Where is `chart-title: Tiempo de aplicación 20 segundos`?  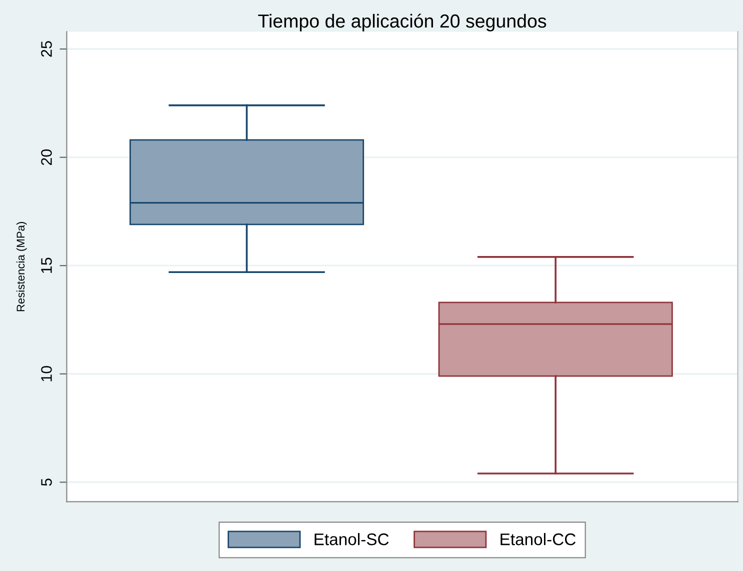
chart-title: Tiempo de aplicación 20 segundos is located at coordinates (402, 23).